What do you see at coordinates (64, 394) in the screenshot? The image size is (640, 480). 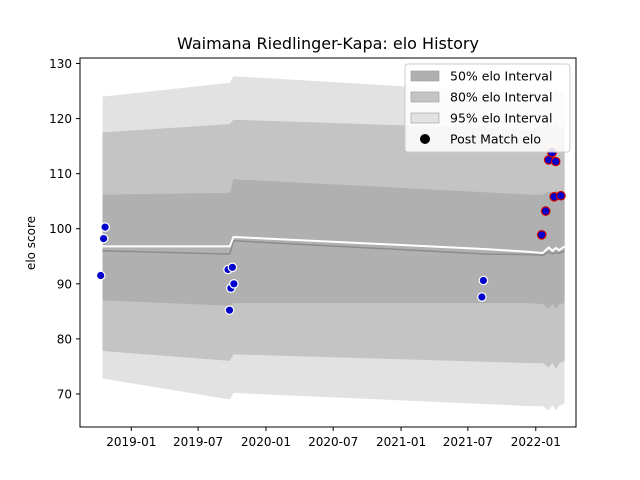 I see `y-tick-label: 70` at bounding box center [64, 394].